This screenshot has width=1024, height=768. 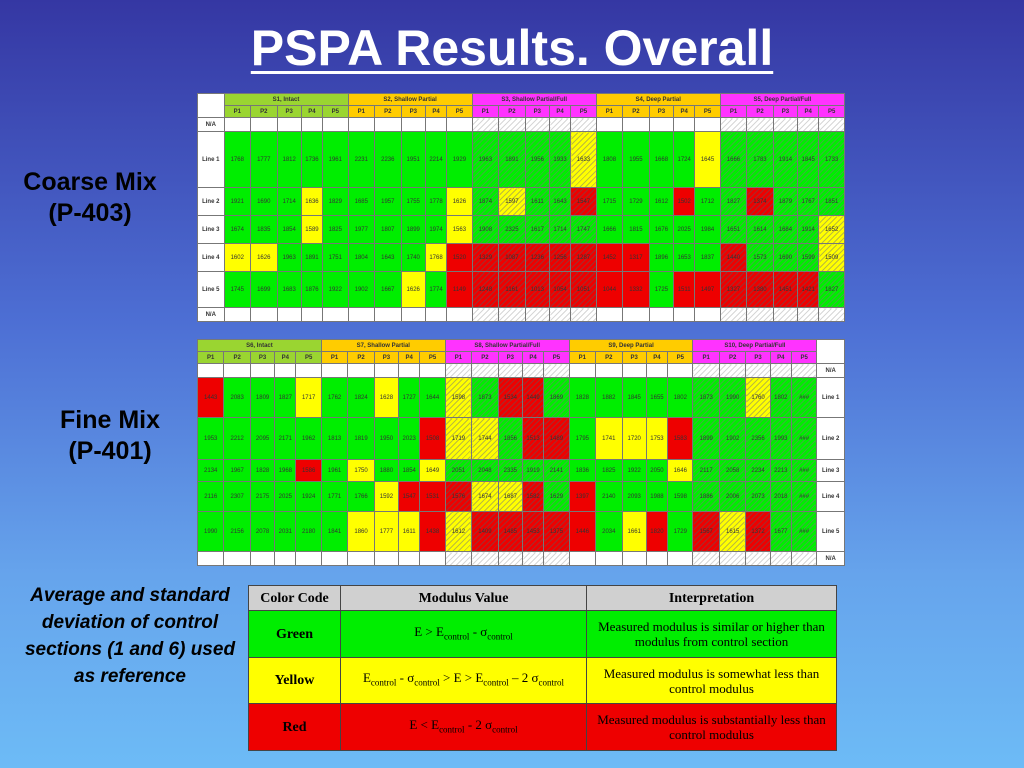 I want to click on position-header: P4, so click(x=684, y=111).